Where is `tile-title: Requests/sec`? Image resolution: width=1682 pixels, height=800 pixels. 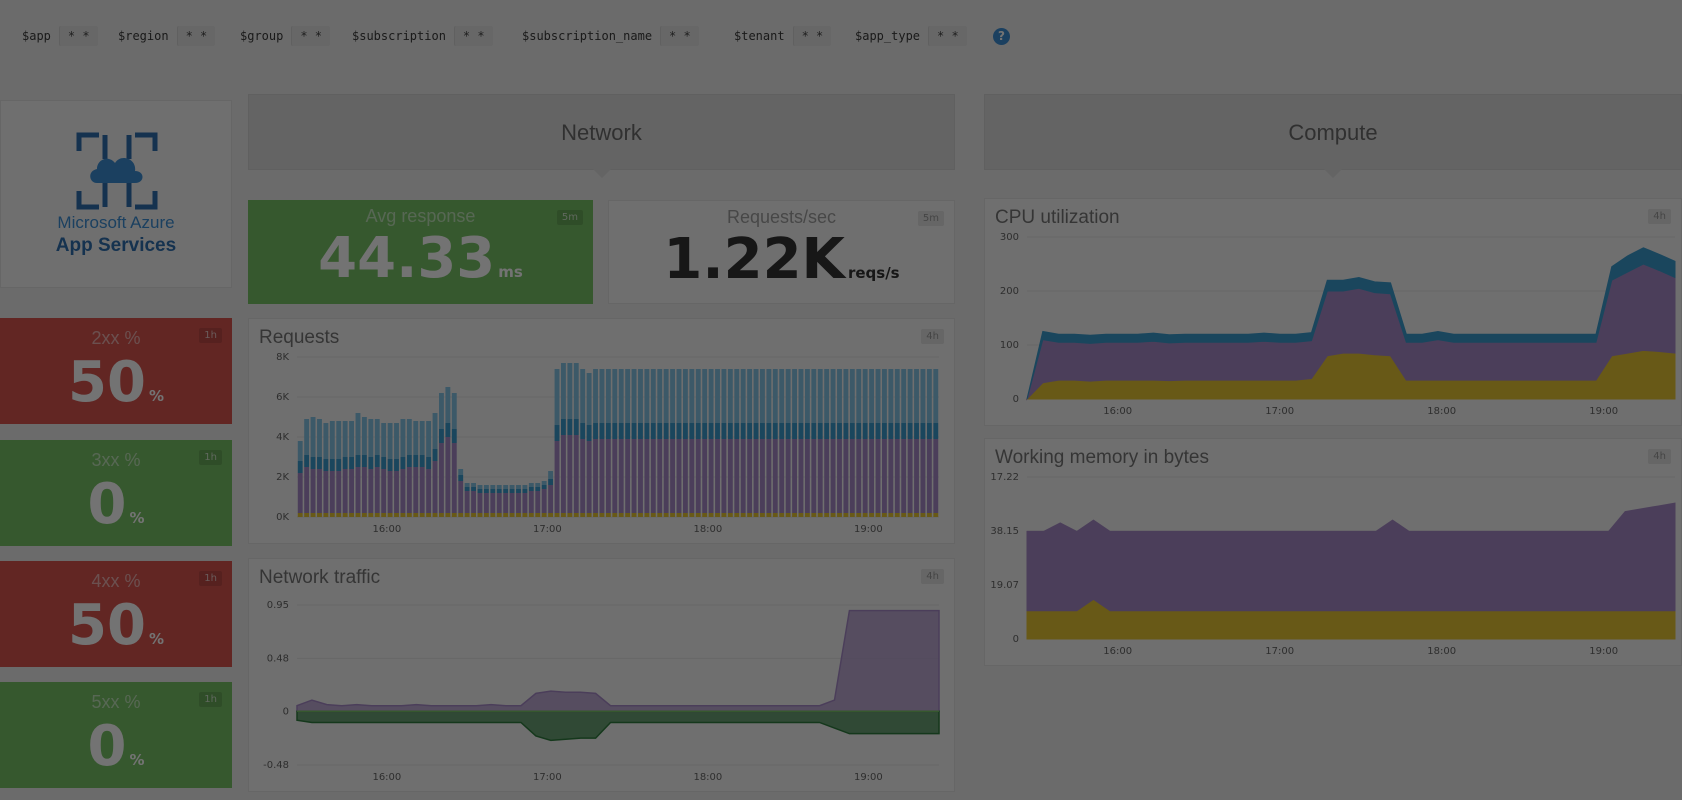 tile-title: Requests/sec is located at coordinates (781, 217).